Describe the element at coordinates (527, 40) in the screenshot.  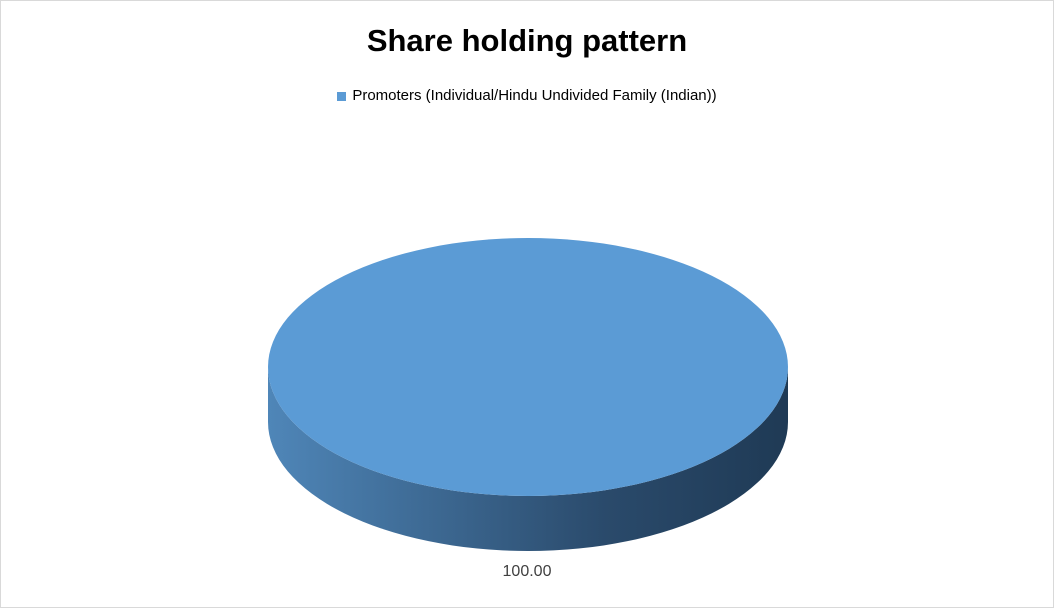
I see `chart-title: Share holding pattern` at that location.